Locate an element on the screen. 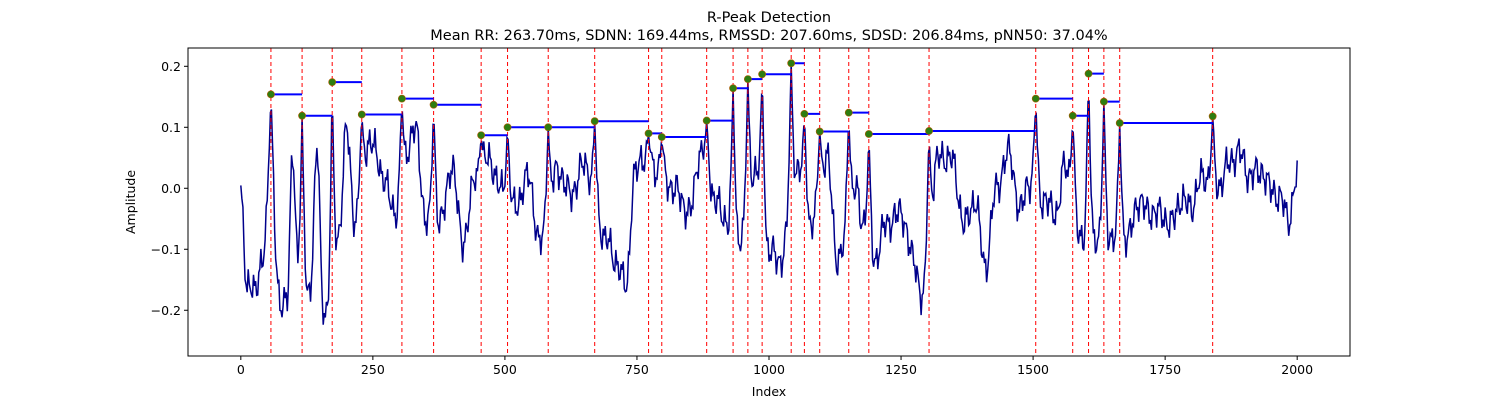 The width and height of the screenshot is (1500, 400). y-tick-label: 0.2 is located at coordinates (171, 66).